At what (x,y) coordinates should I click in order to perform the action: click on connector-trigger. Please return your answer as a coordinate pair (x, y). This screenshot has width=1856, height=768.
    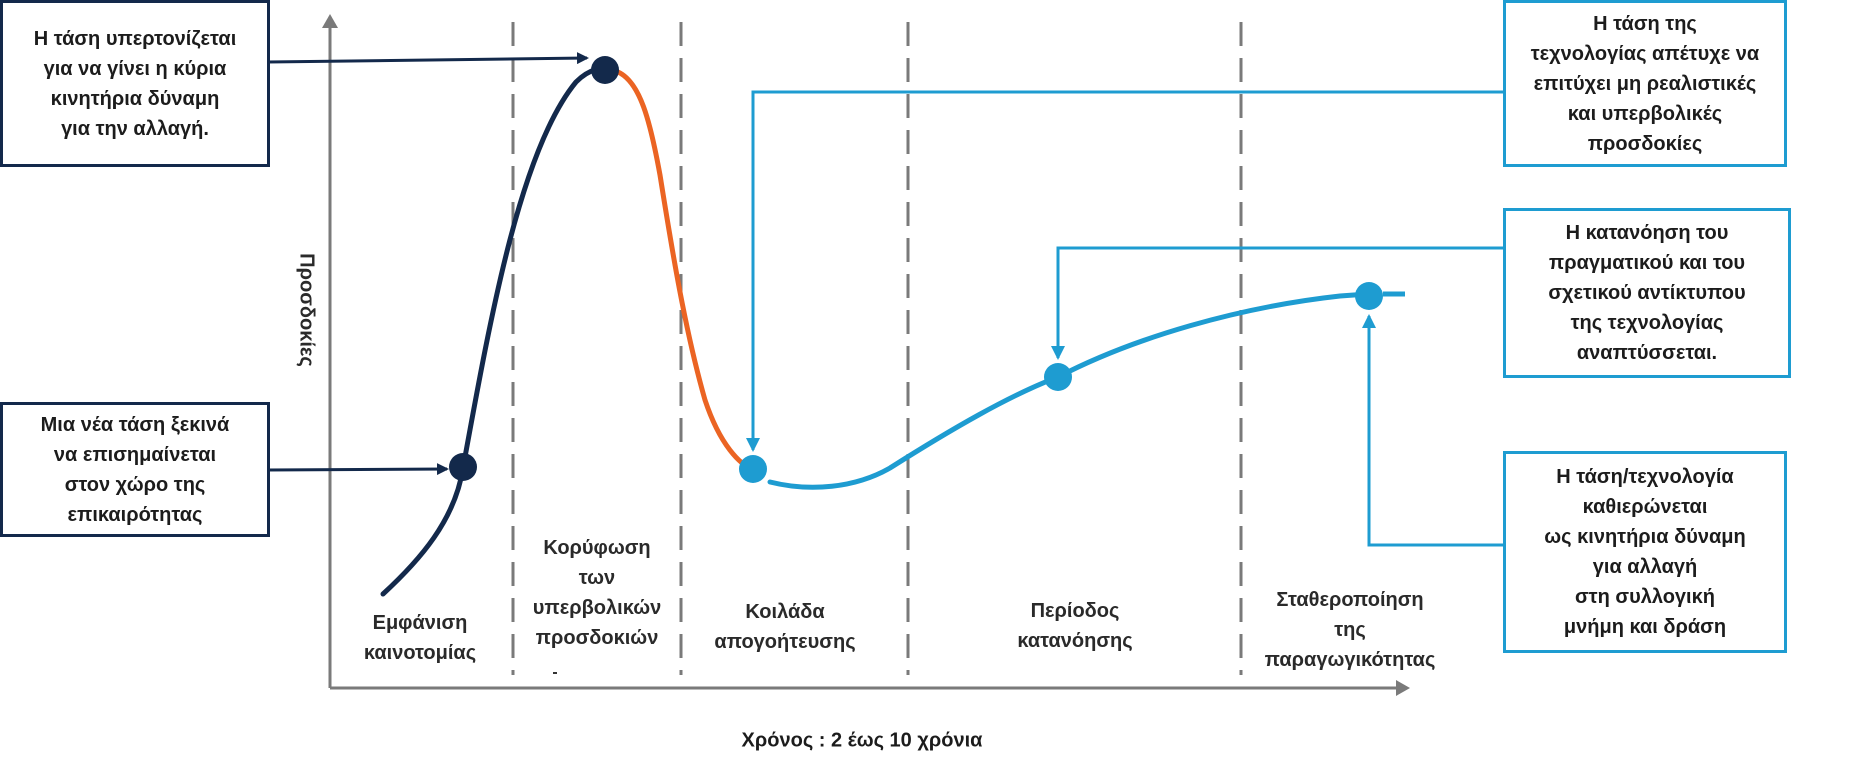
    Looking at the image, I should click on (358, 469).